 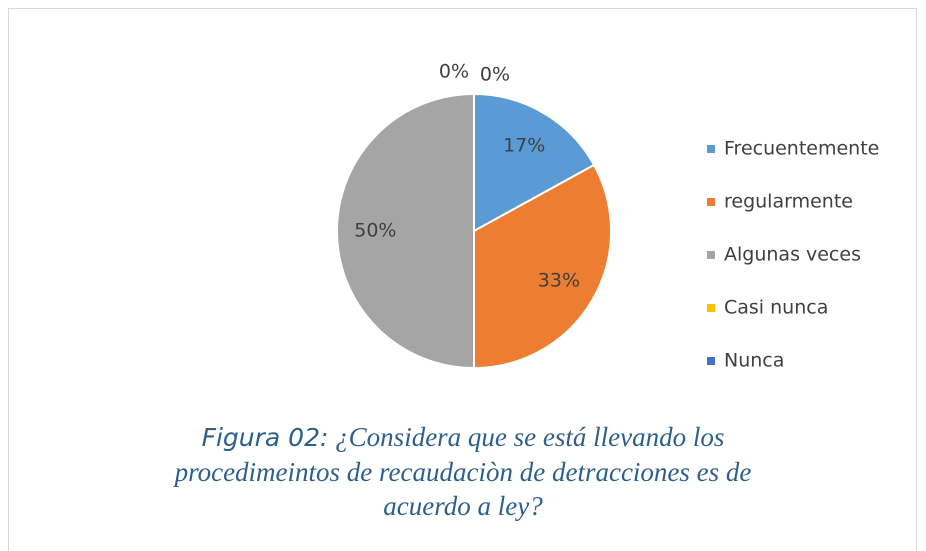 I want to click on caption-label: Figura 02:, so click(x=265, y=437).